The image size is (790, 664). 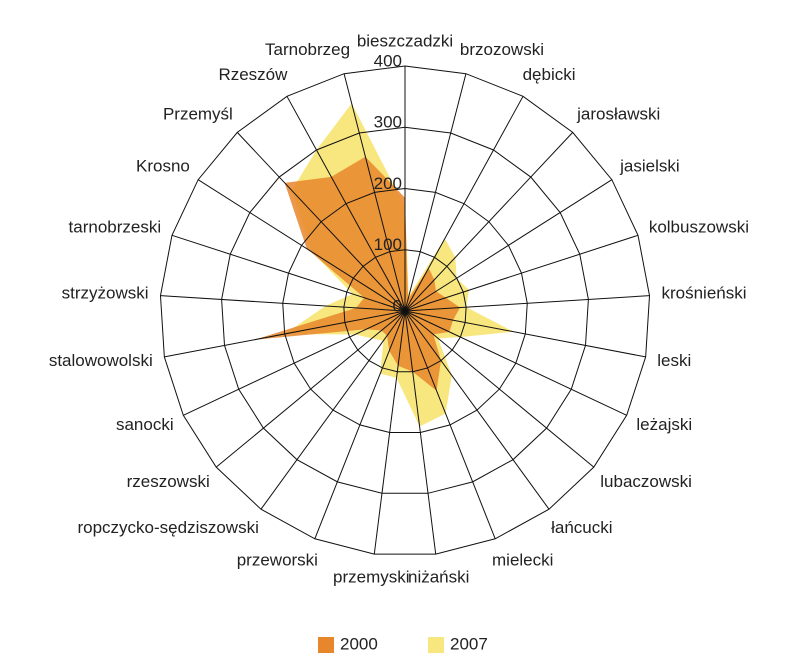 What do you see at coordinates (646, 481) in the screenshot?
I see `category-label: lubaczowski` at bounding box center [646, 481].